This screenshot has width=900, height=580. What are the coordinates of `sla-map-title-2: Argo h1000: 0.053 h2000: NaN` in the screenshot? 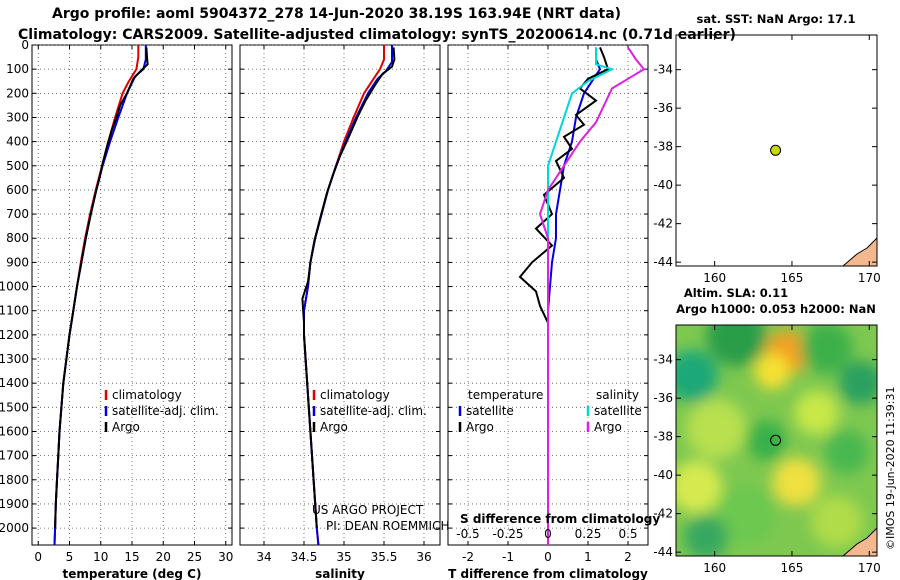 It's located at (776, 309).